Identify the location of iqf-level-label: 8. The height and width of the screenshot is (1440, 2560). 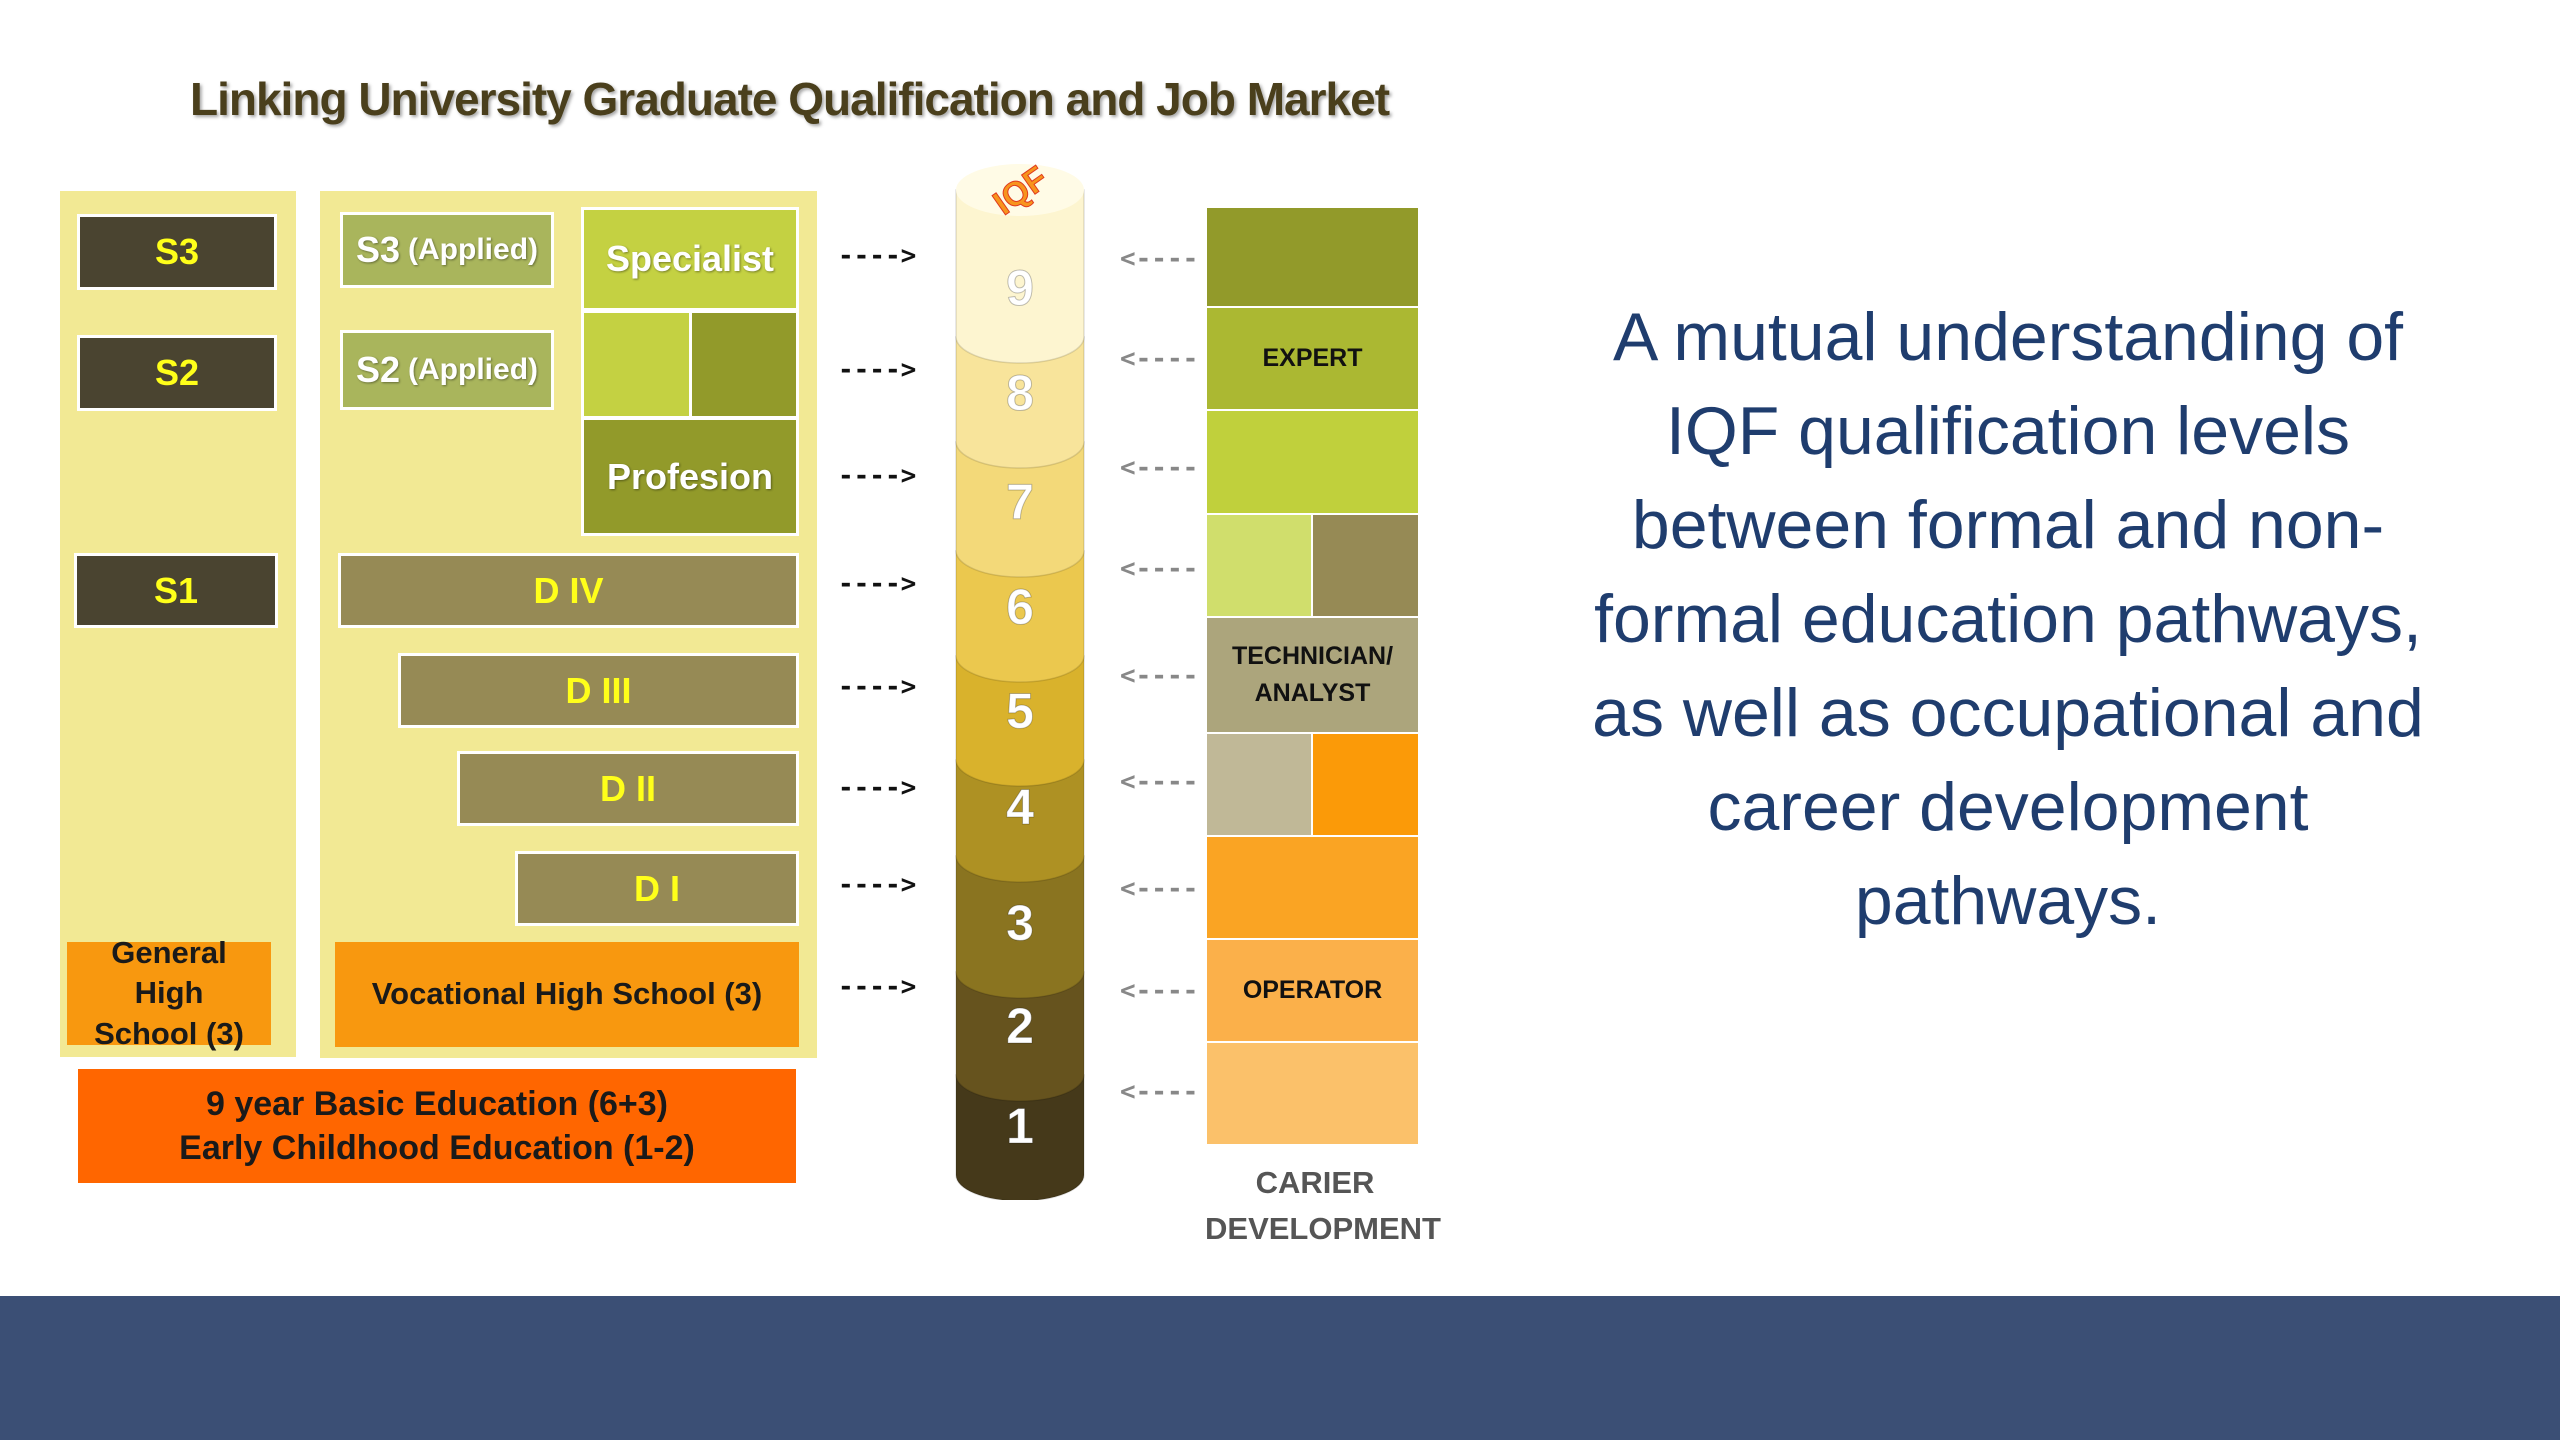
(1020, 393).